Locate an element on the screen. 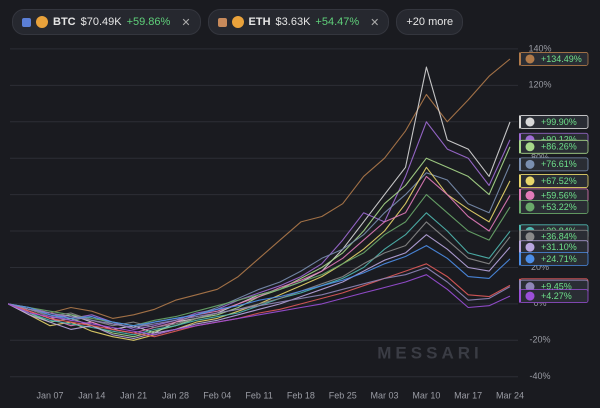 This screenshot has width=600, height=408. more-button: +20 more is located at coordinates (430, 22).